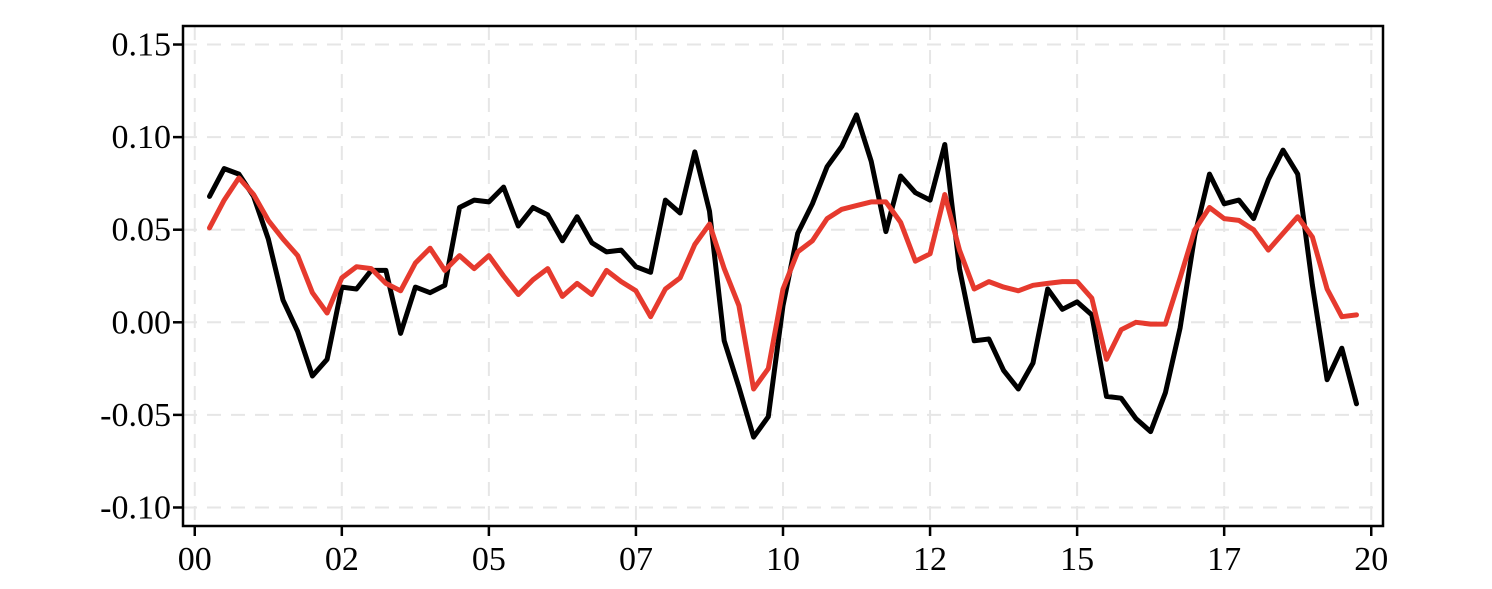  Describe the element at coordinates (135, 415) in the screenshot. I see `y-tick-label: -0.05` at that location.